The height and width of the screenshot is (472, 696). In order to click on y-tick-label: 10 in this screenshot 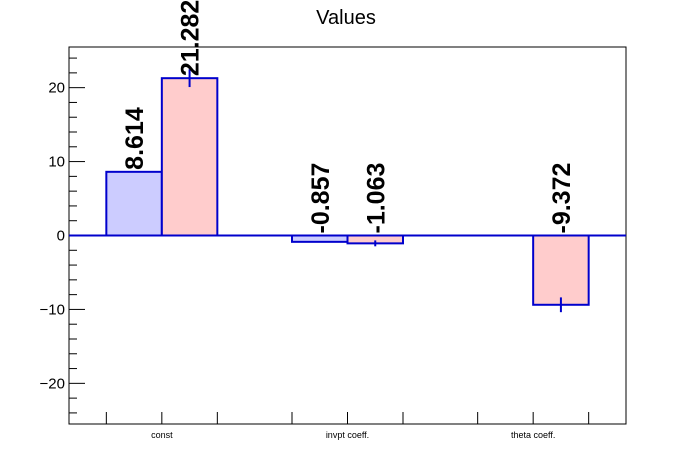, I will do `click(56, 162)`.